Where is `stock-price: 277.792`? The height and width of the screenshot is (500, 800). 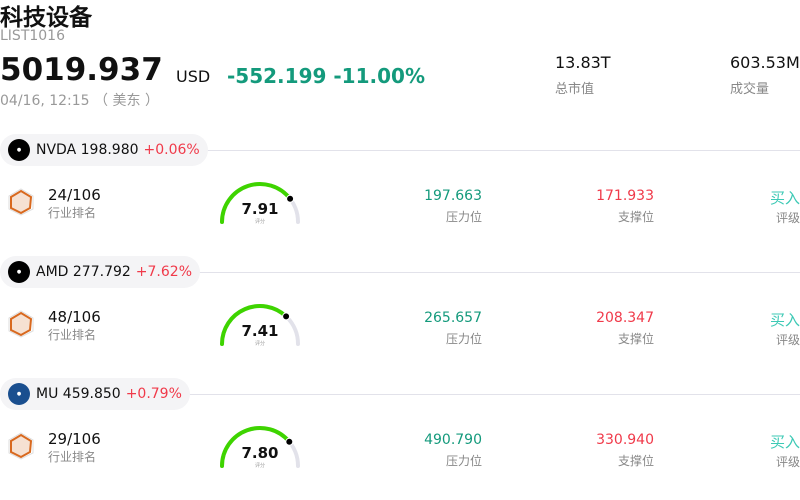
stock-price: 277.792 is located at coordinates (101, 272).